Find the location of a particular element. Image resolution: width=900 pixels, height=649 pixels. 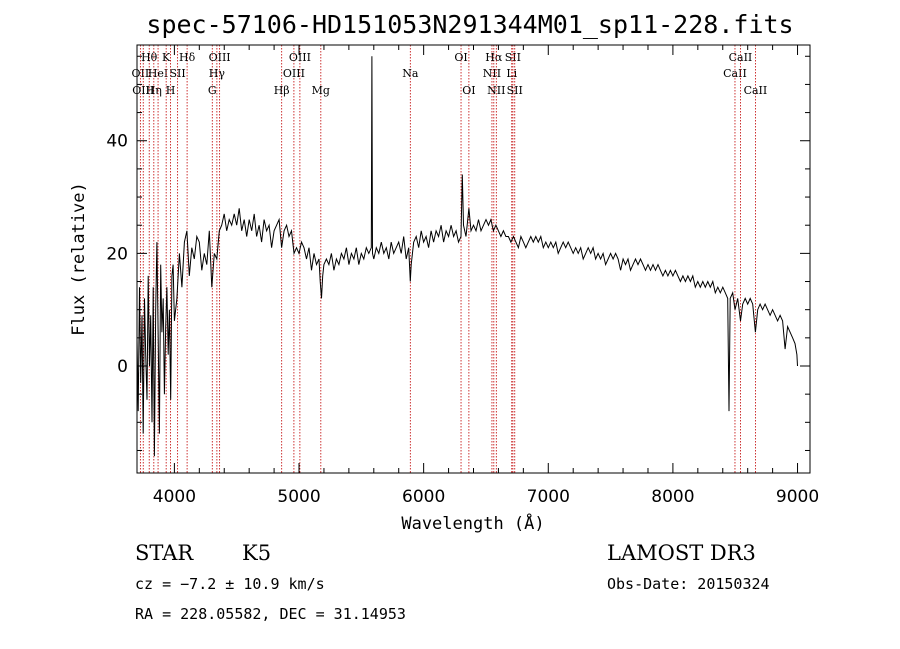

line-label-6363: OI is located at coordinates (468, 90).